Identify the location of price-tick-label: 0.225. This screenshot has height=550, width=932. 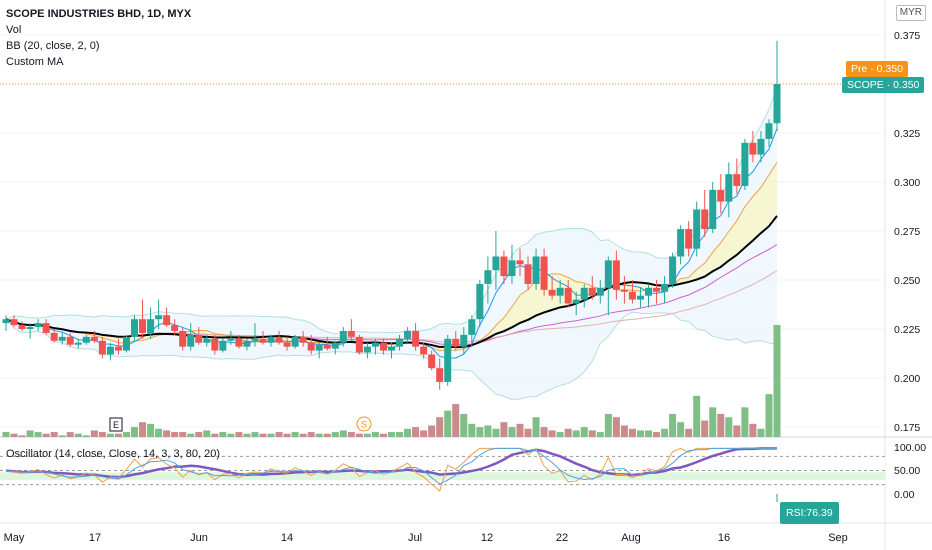
(907, 330).